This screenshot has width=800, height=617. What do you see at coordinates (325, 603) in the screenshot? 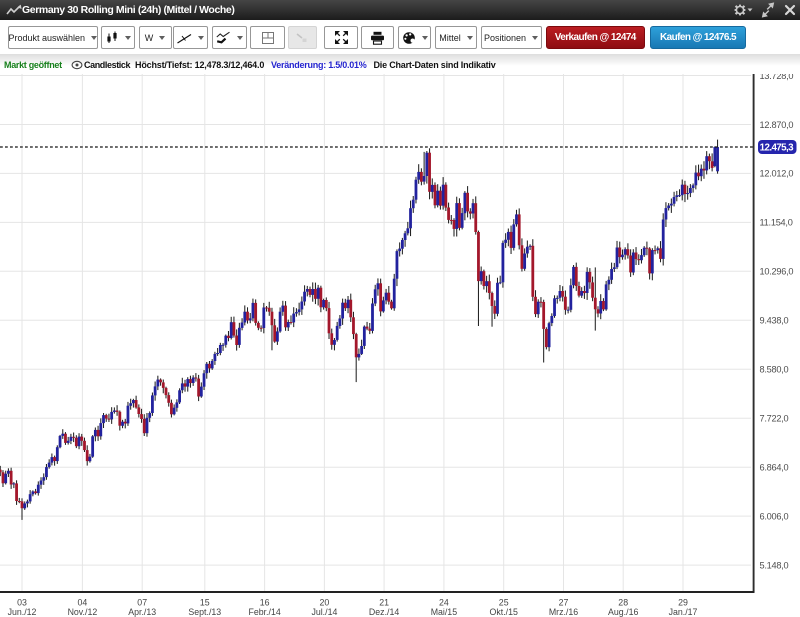
I see `svg-text: 20` at bounding box center [325, 603].